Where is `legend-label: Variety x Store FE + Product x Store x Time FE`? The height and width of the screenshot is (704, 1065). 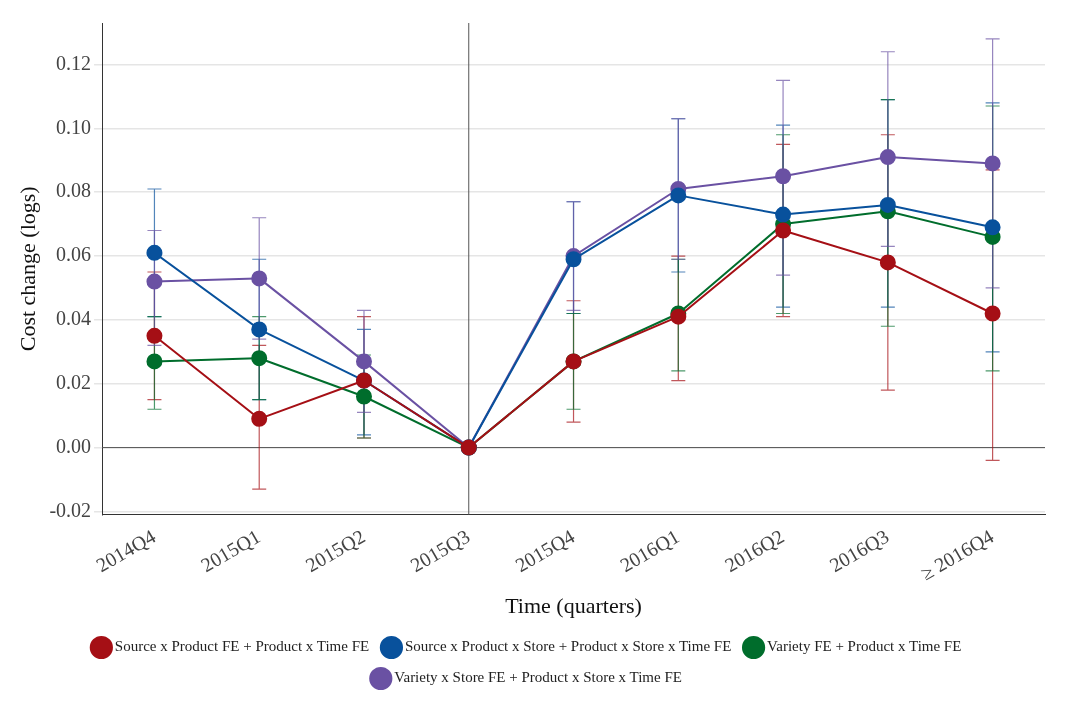 legend-label: Variety x Store FE + Product x Store x Time FE is located at coordinates (538, 677).